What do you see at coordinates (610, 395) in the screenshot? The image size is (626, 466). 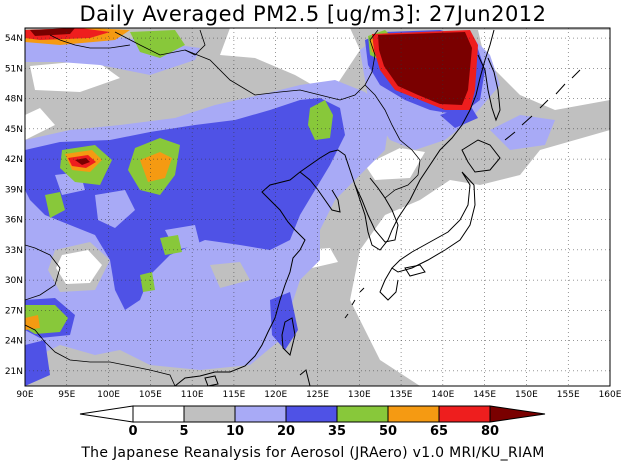 I see `lon-tick-label: 160E` at bounding box center [610, 395].